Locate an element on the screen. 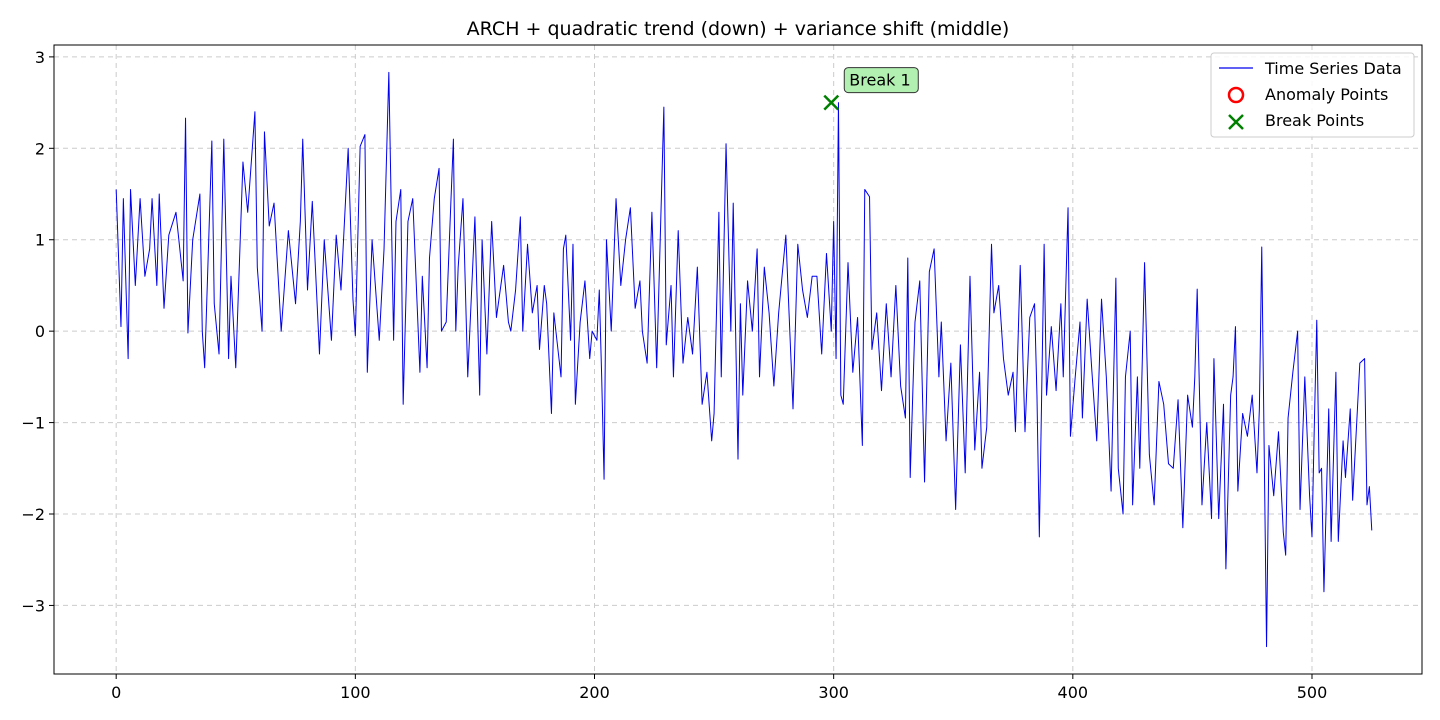  legend-entry-break: Break Points is located at coordinates (1314, 120).